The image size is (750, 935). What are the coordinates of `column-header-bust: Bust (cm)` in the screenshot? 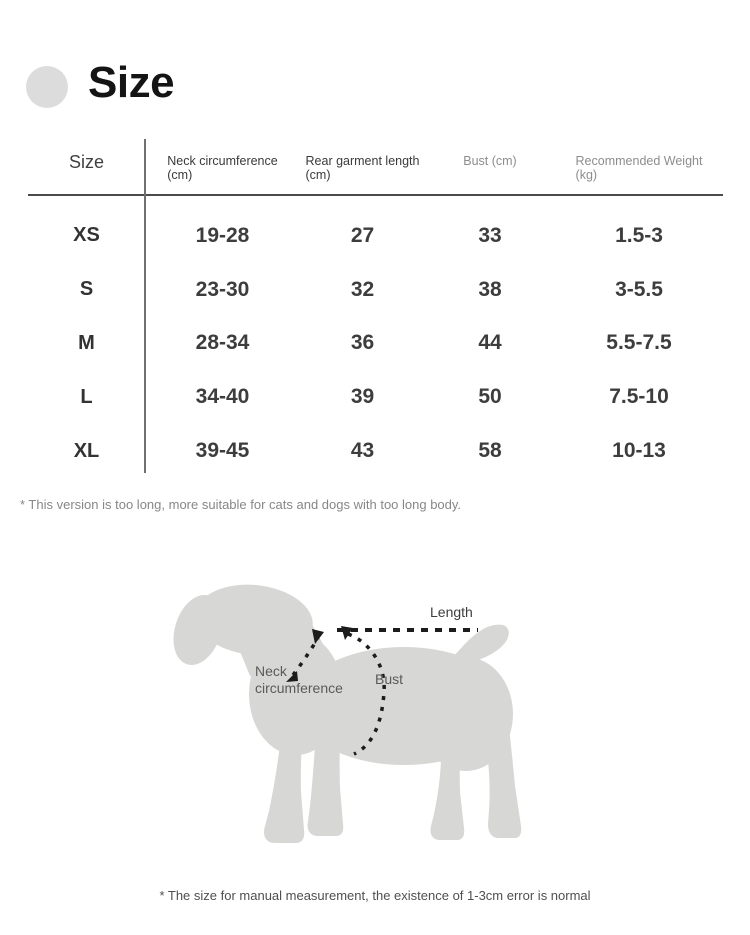 It's located at (490, 167).